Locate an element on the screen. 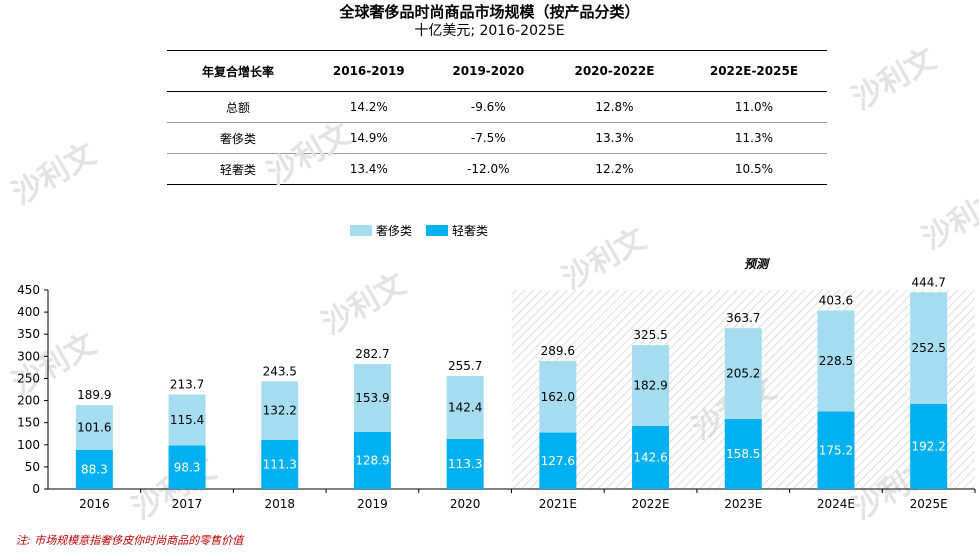 The height and width of the screenshot is (554, 979). data-label-light-luxury: 192.2 is located at coordinates (928, 447).